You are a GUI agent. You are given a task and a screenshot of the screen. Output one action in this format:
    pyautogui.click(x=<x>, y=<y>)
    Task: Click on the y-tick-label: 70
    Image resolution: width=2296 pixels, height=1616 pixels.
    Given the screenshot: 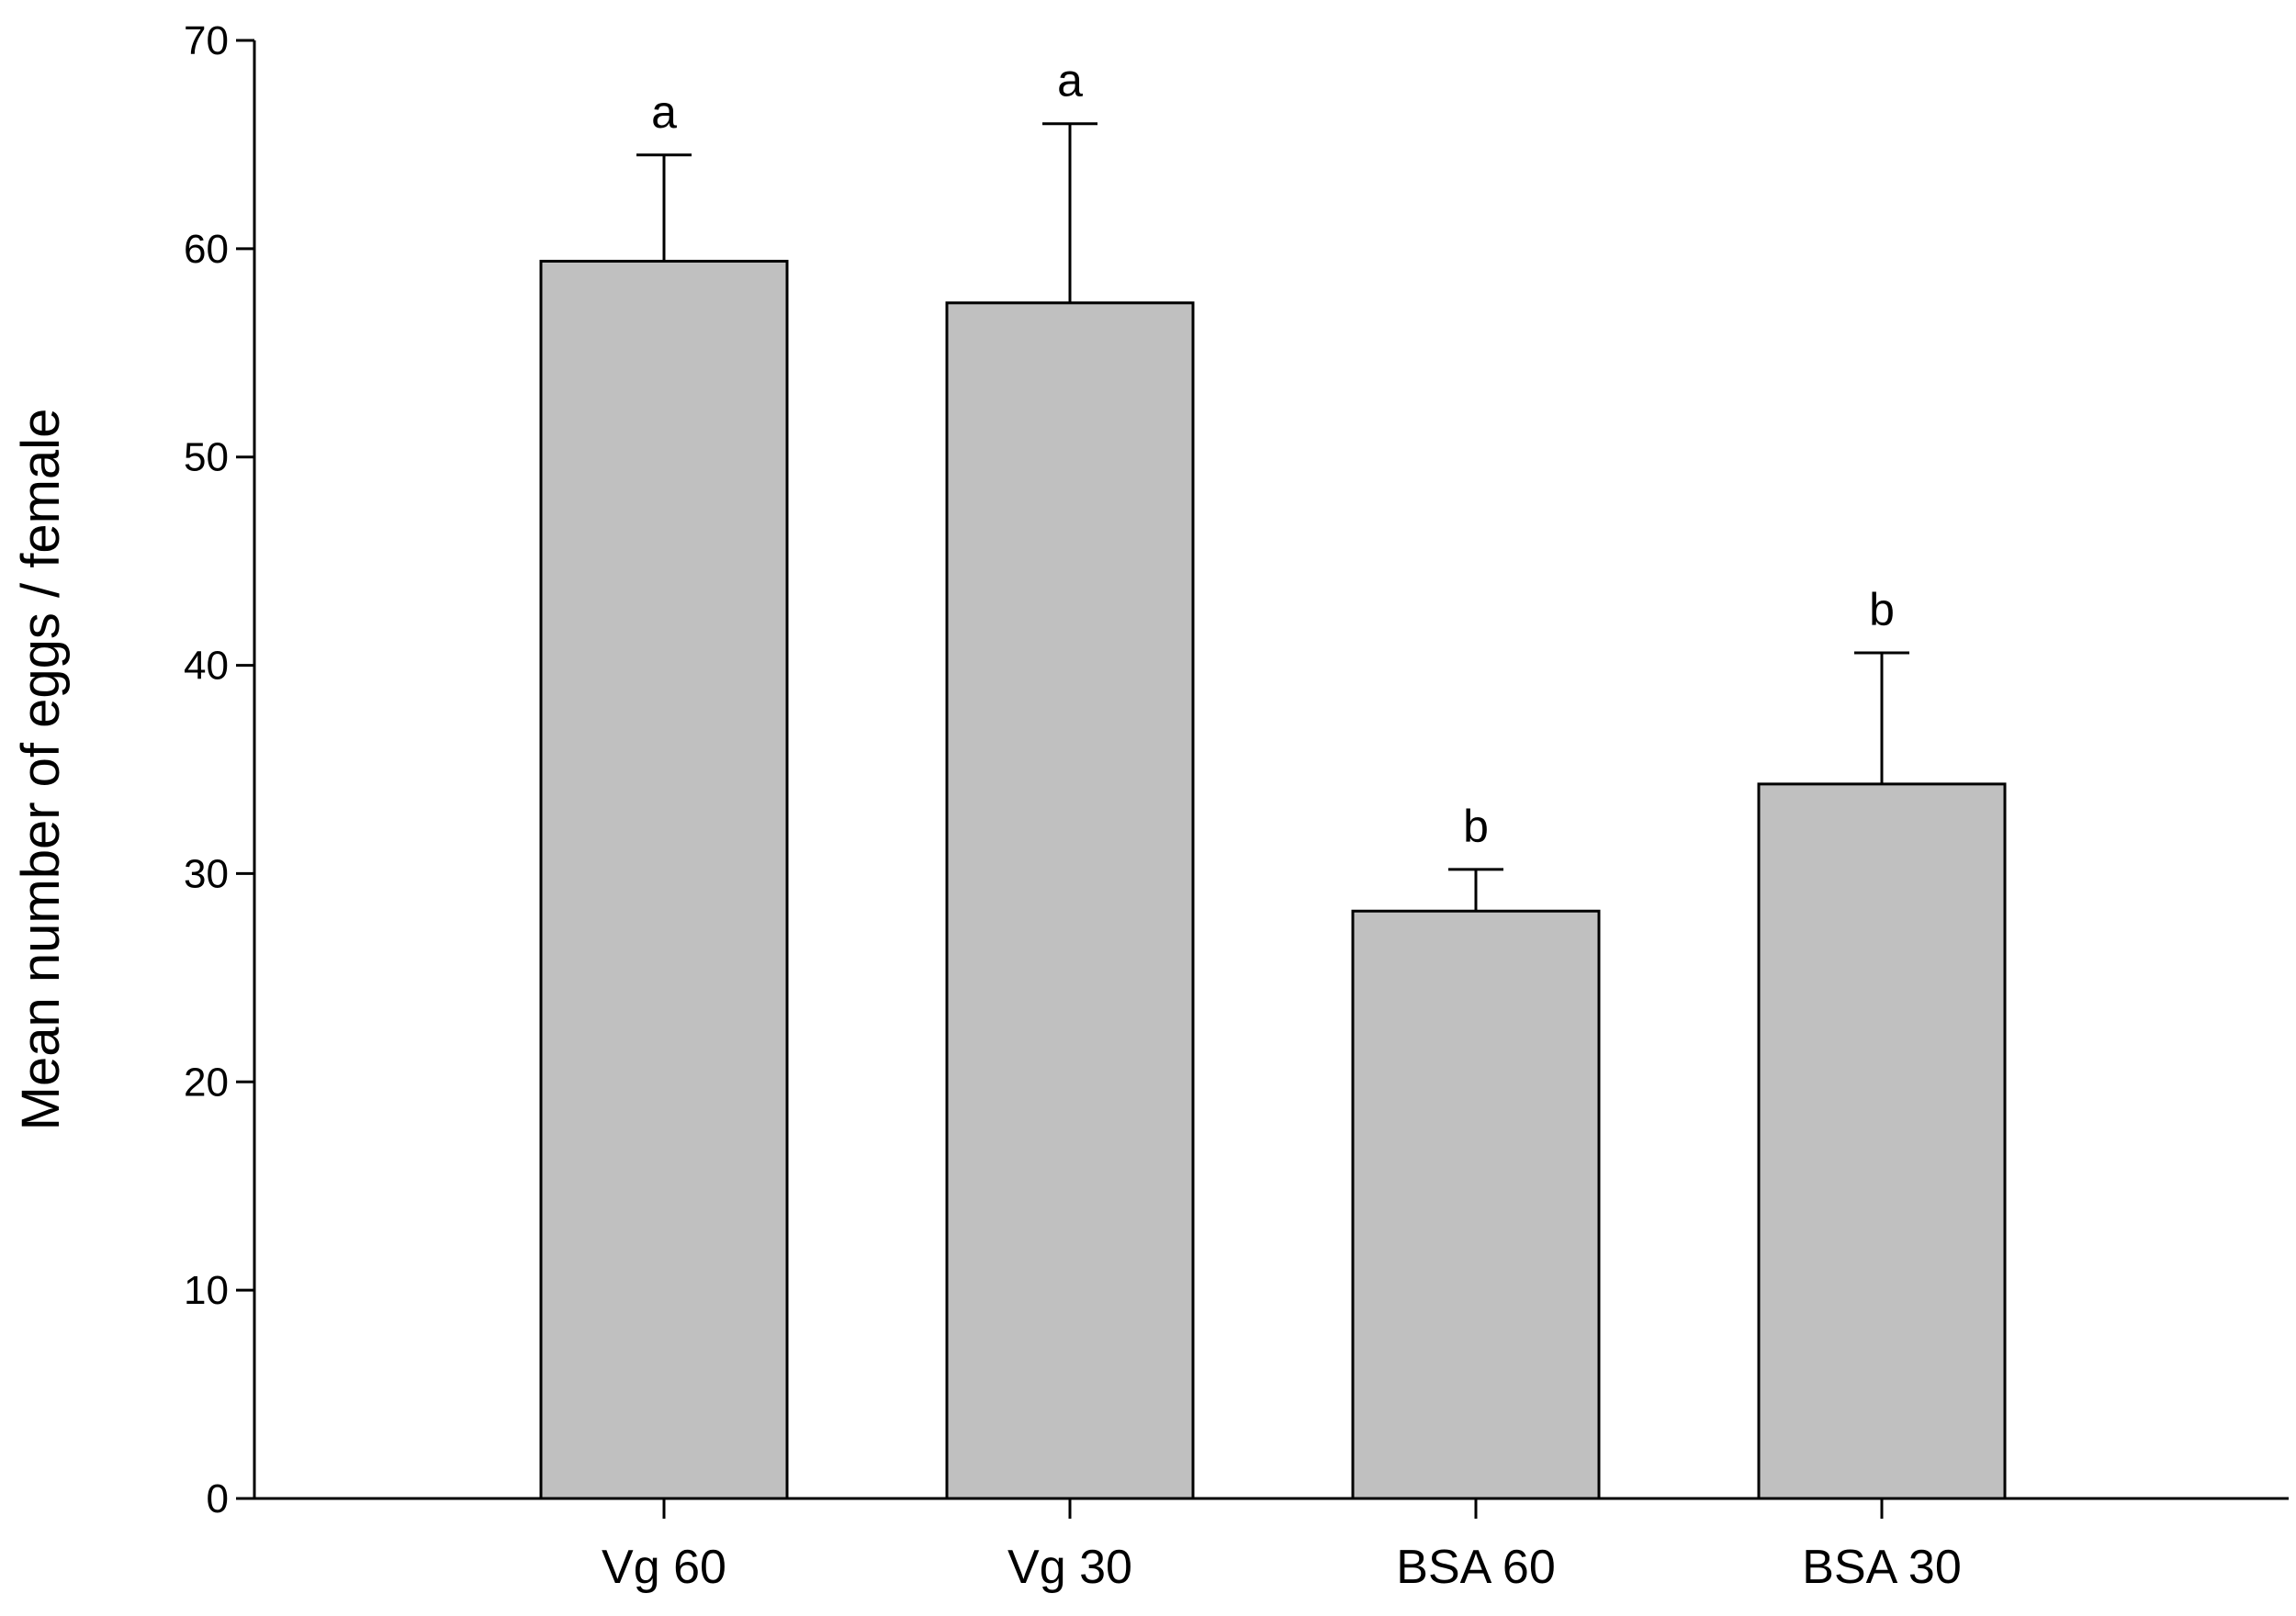 What is the action you would take?
    pyautogui.click(x=206, y=40)
    